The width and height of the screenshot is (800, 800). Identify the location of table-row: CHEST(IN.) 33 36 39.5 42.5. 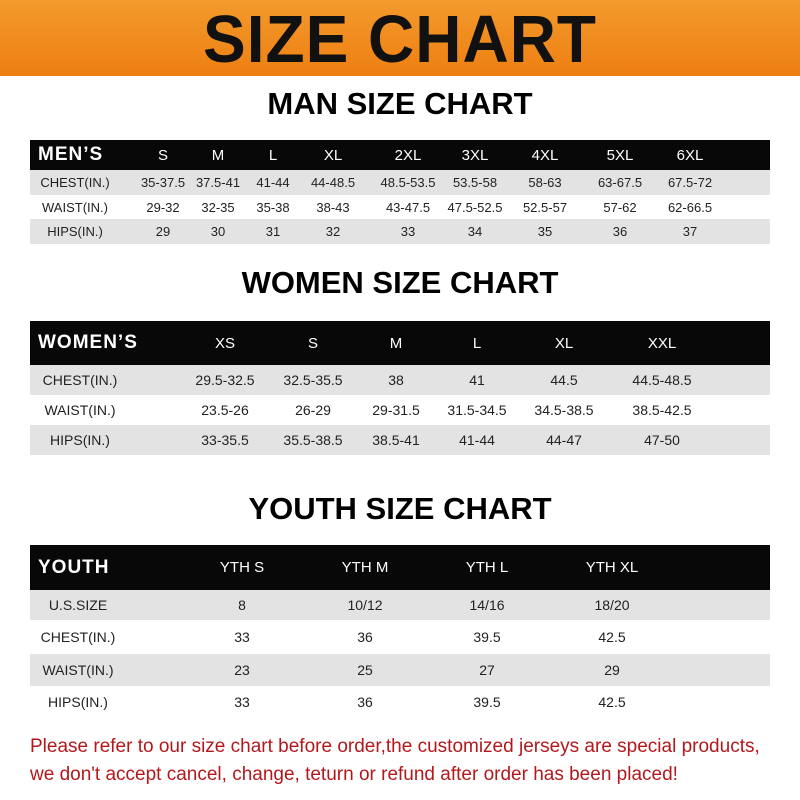
(400, 637).